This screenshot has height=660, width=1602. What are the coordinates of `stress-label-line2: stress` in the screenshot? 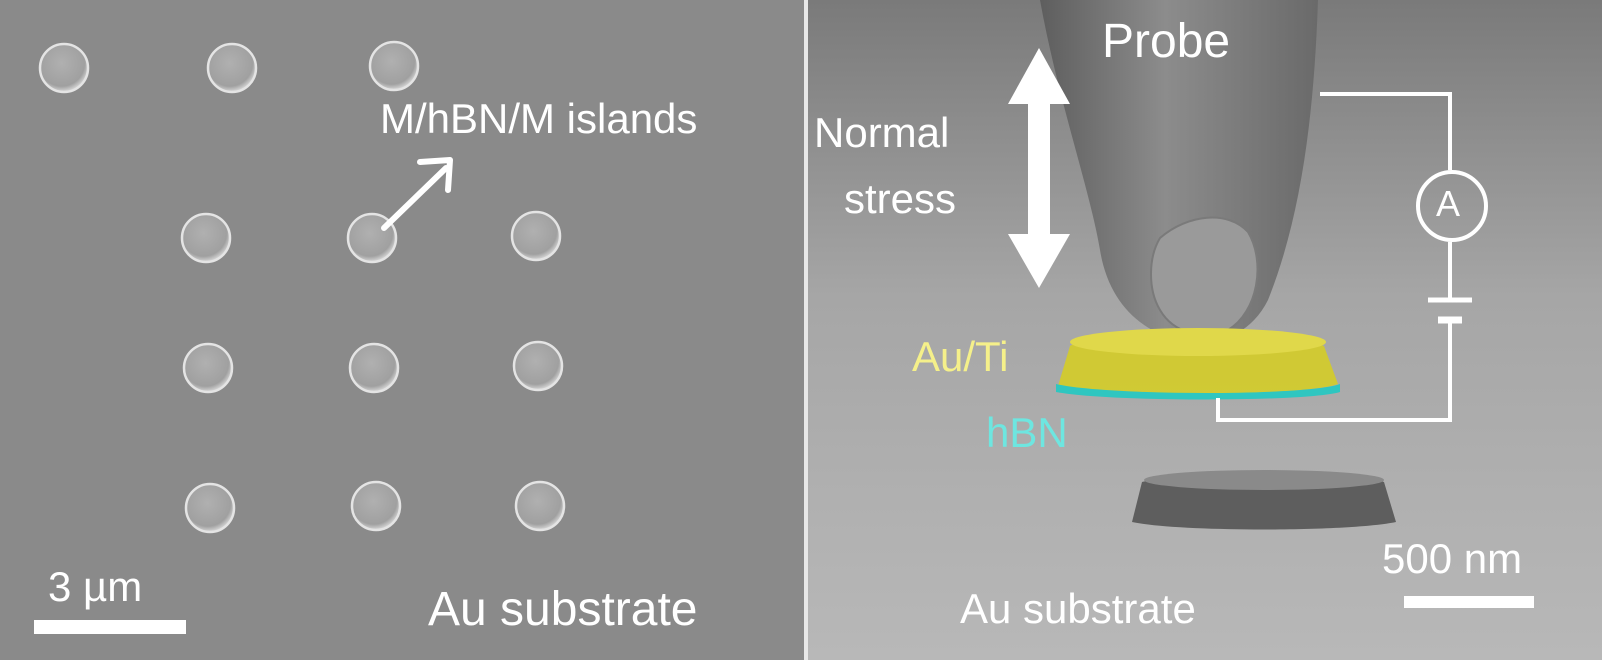 It's located at (900, 198).